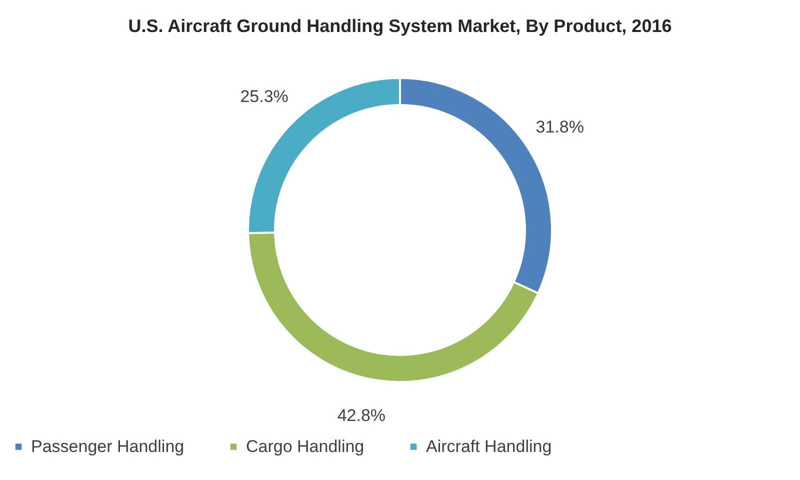  I want to click on data-label: 42.8%, so click(361, 416).